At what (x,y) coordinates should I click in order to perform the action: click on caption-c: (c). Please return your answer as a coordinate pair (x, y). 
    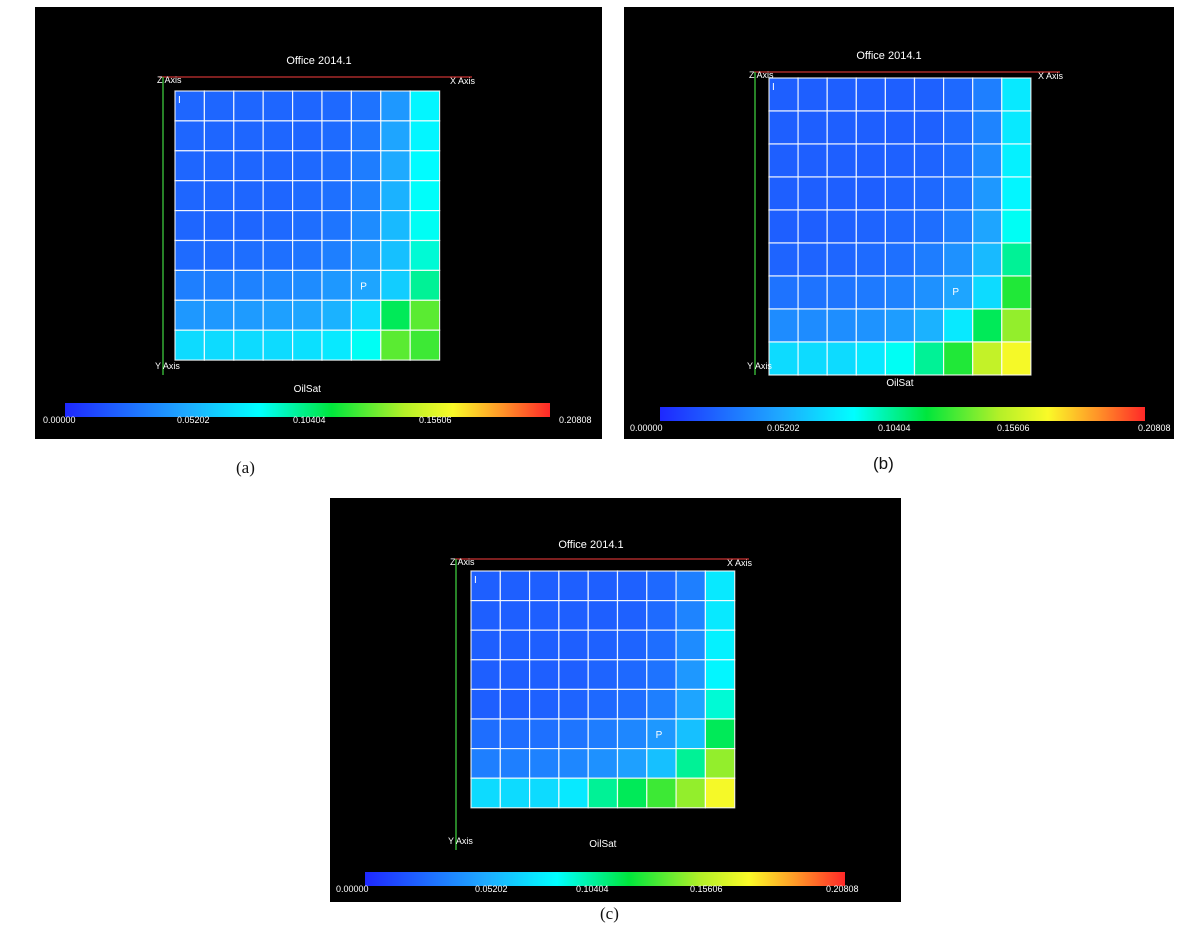
    Looking at the image, I should click on (609, 913).